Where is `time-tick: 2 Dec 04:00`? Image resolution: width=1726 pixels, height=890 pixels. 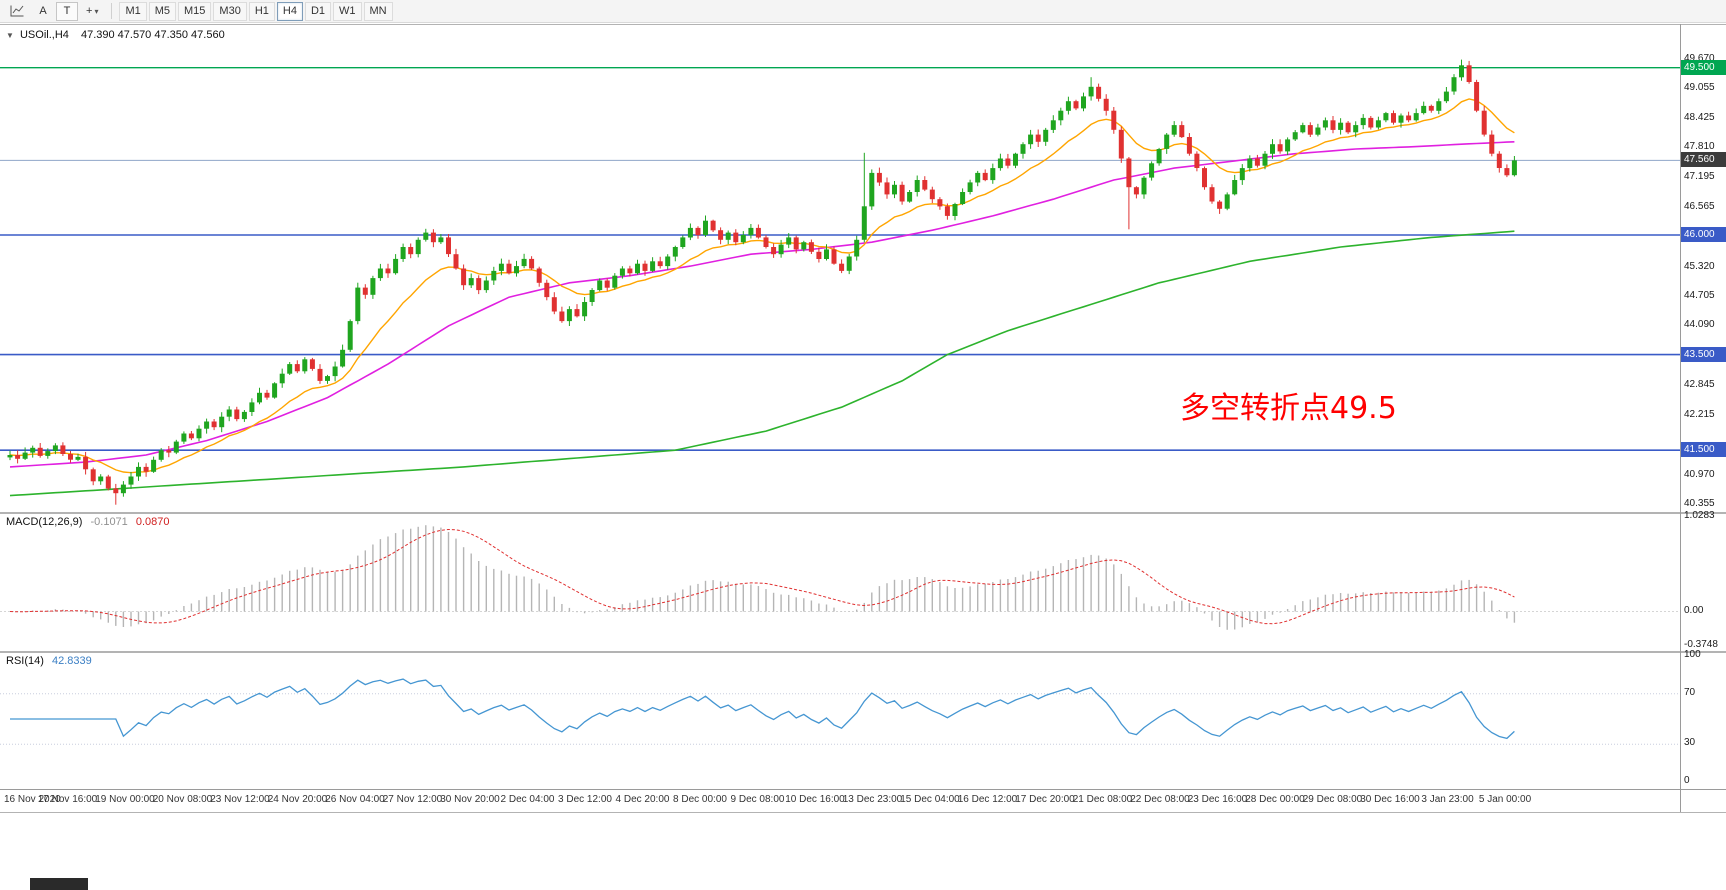 time-tick: 2 Dec 04:00 is located at coordinates (527, 799).